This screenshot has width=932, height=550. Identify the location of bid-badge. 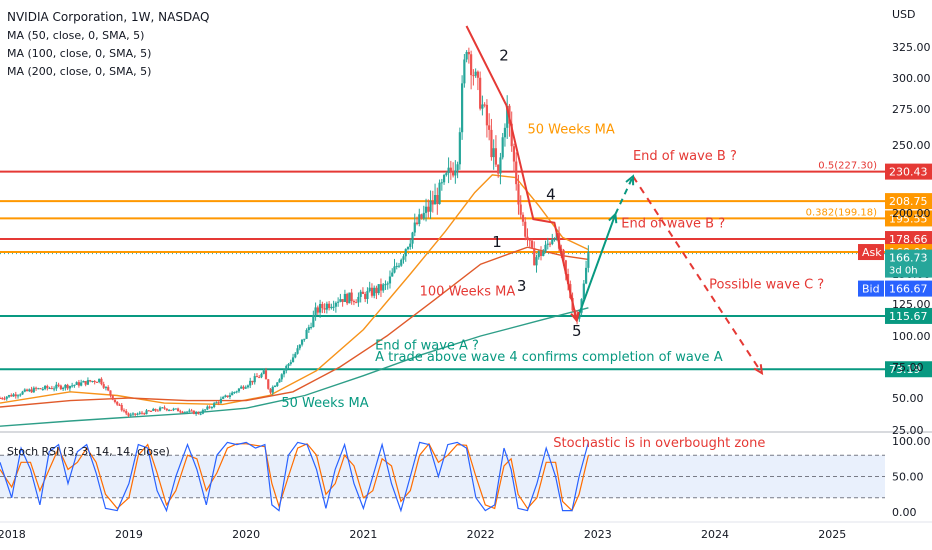
(908, 288).